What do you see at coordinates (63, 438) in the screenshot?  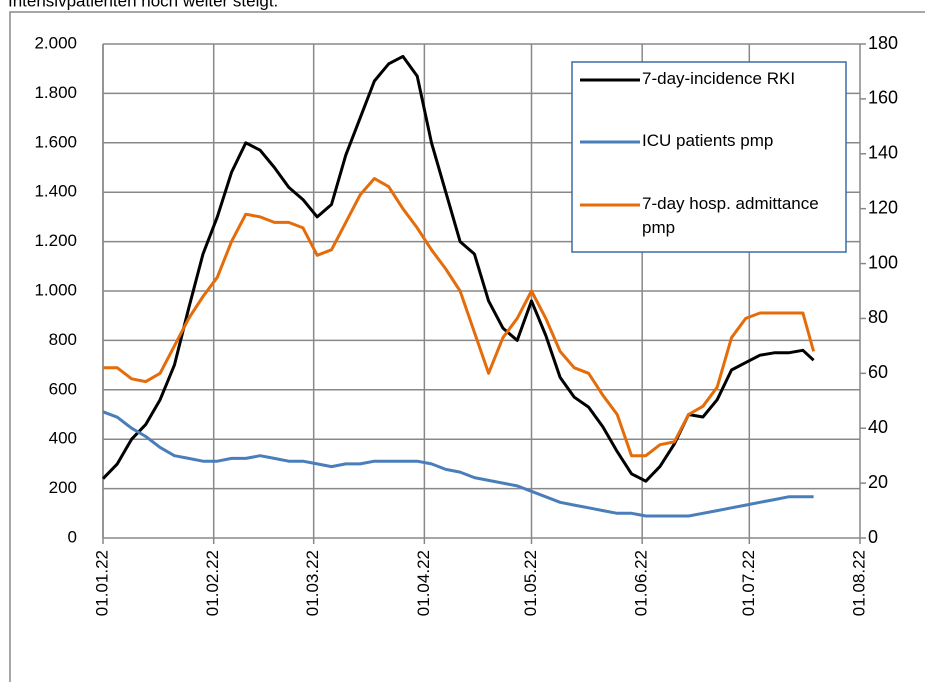 I see `y-tick-label: 400` at bounding box center [63, 438].